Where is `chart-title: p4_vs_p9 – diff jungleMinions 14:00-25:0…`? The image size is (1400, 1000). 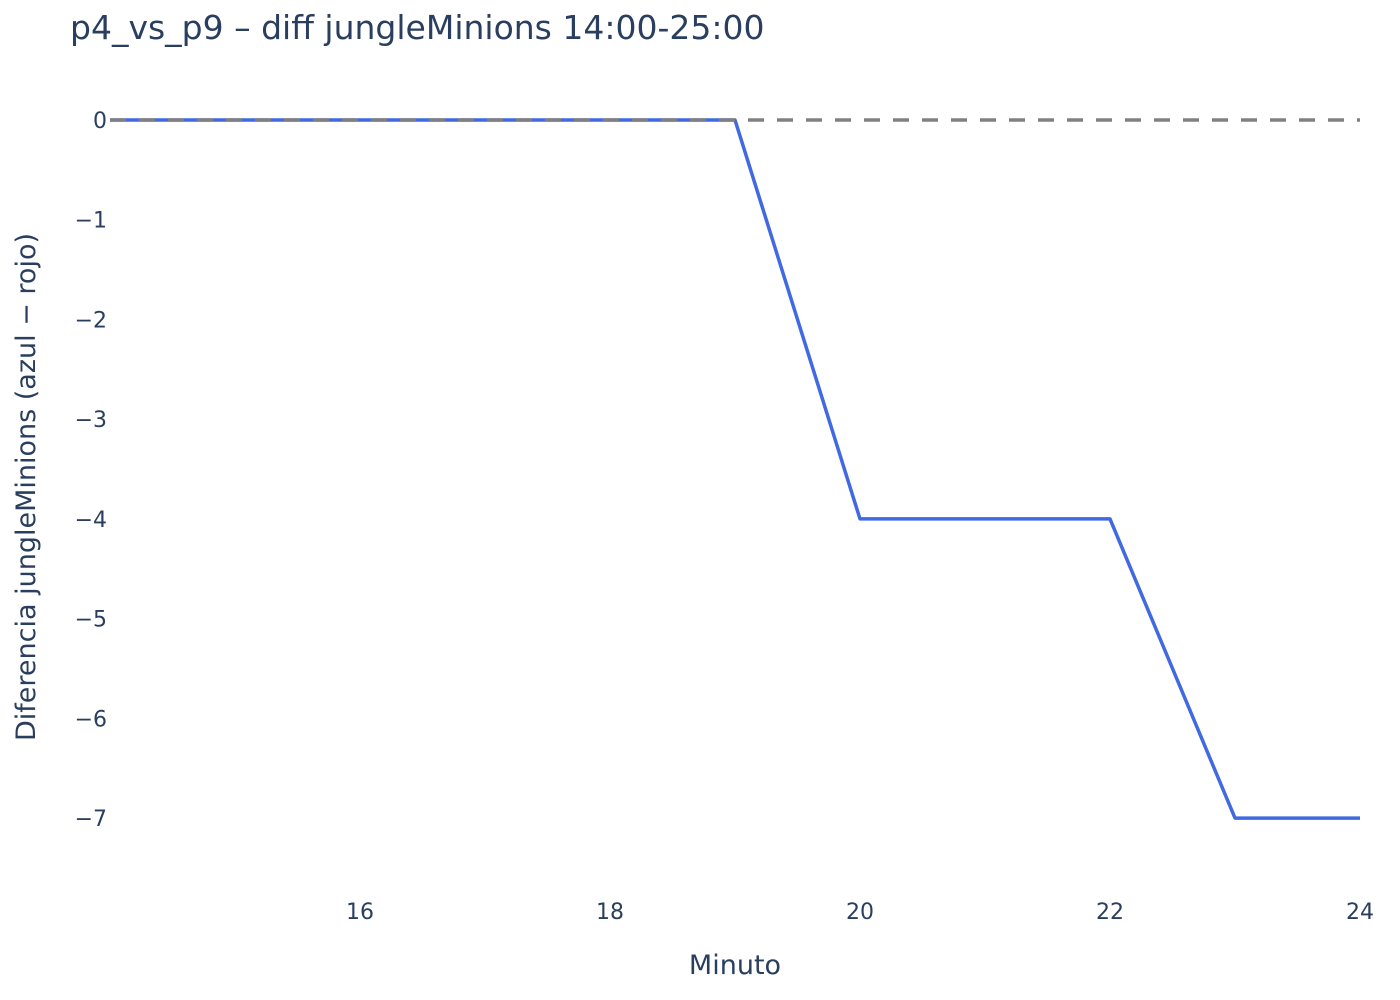 chart-title: p4_vs_p9 – diff jungleMinions 14:00-25:0… is located at coordinates (417, 27).